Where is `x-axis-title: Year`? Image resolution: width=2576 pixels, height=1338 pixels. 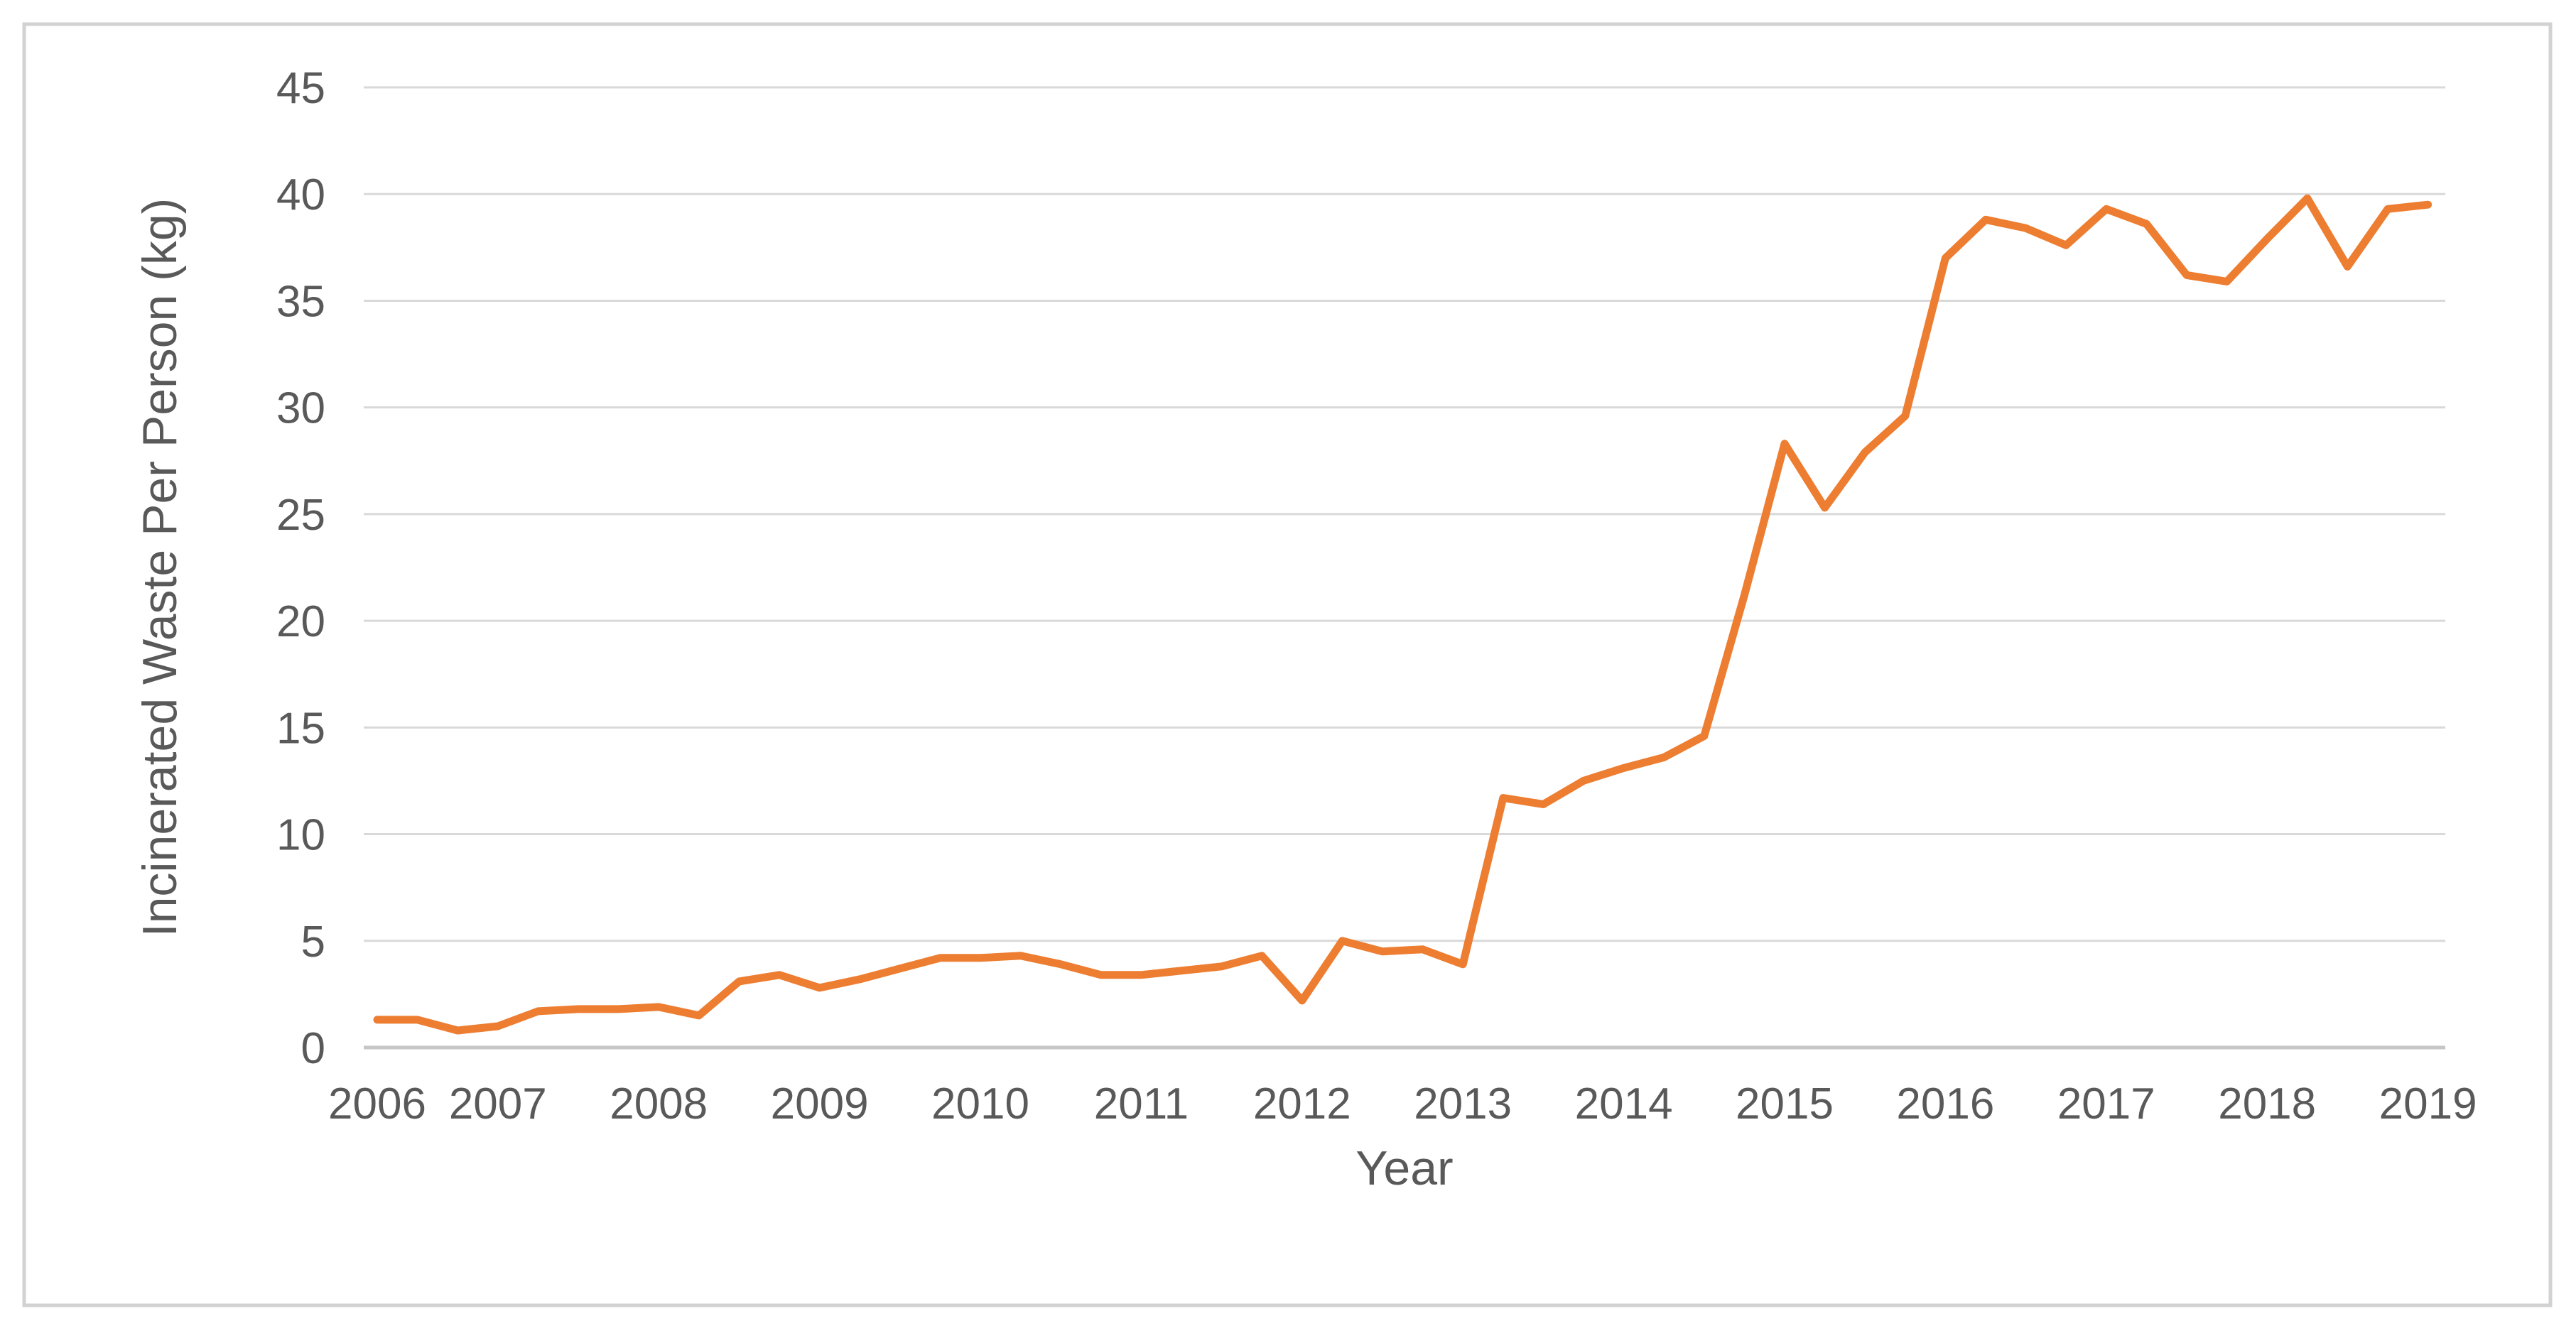
x-axis-title: Year is located at coordinates (1404, 1168).